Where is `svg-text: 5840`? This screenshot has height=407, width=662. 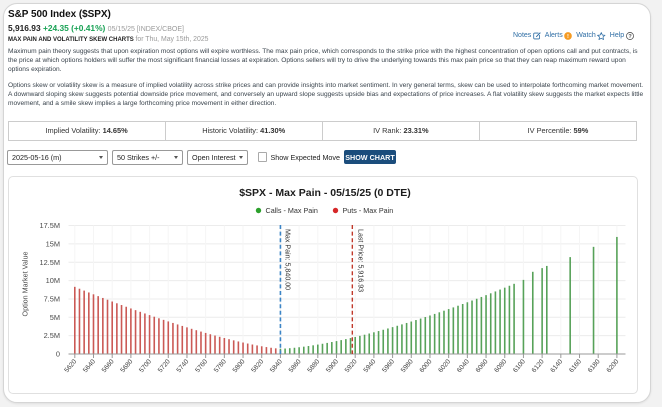 svg-text: 5840 is located at coordinates (276, 366).